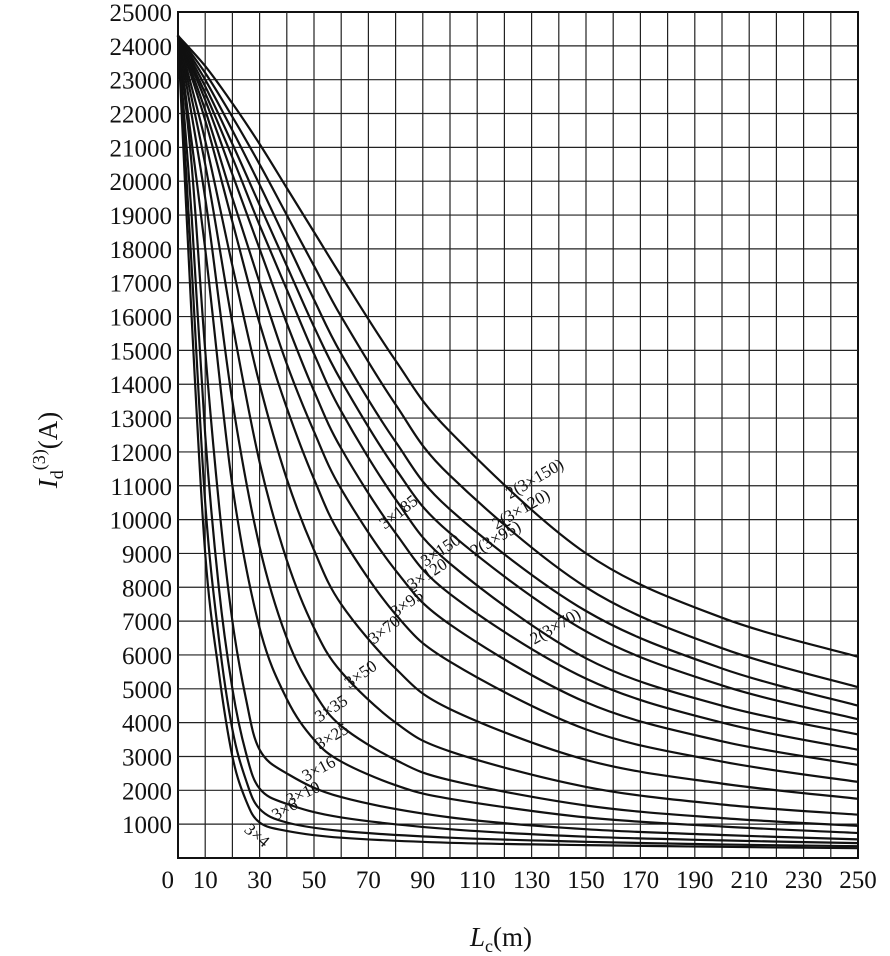  What do you see at coordinates (259, 880) in the screenshot?
I see `x-tick-label: 30` at bounding box center [259, 880].